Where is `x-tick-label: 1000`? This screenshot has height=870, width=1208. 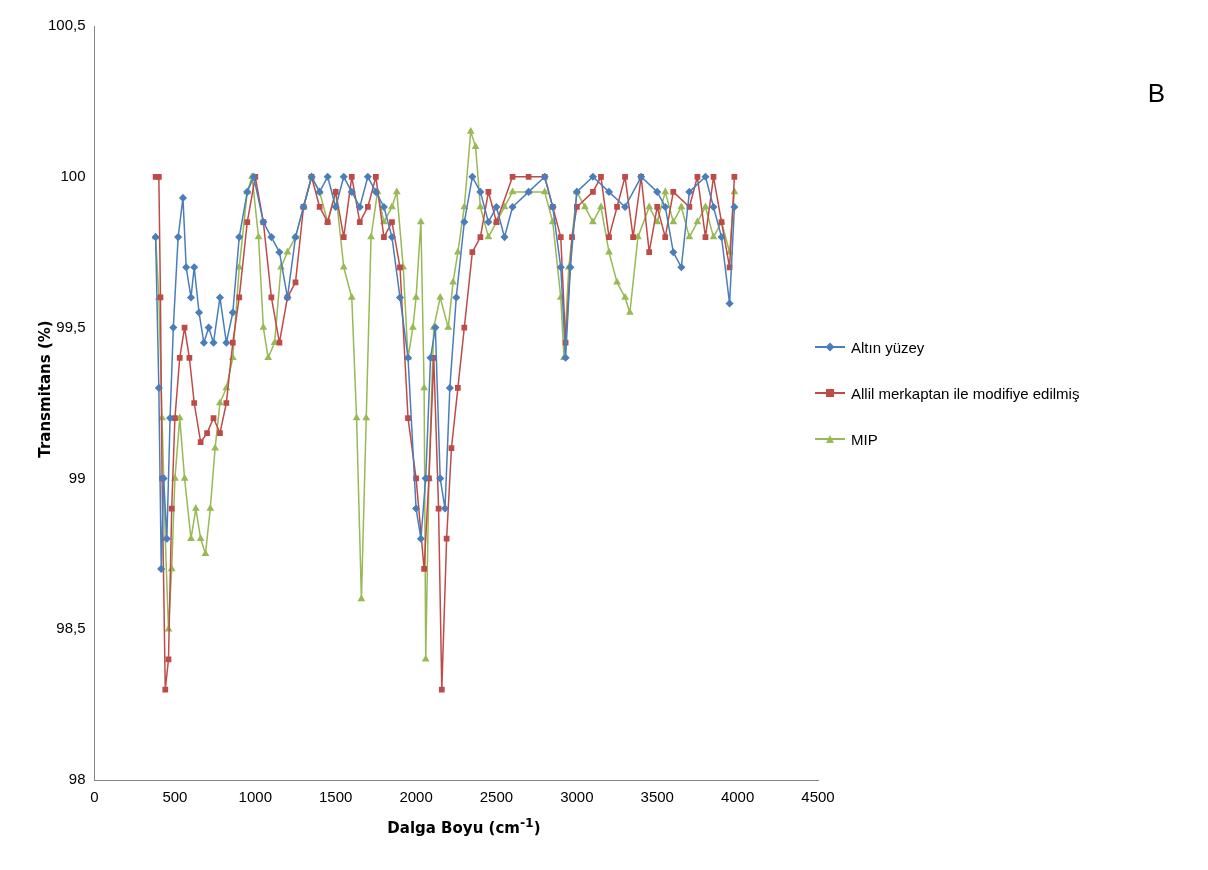 x-tick-label: 1000 is located at coordinates (255, 797).